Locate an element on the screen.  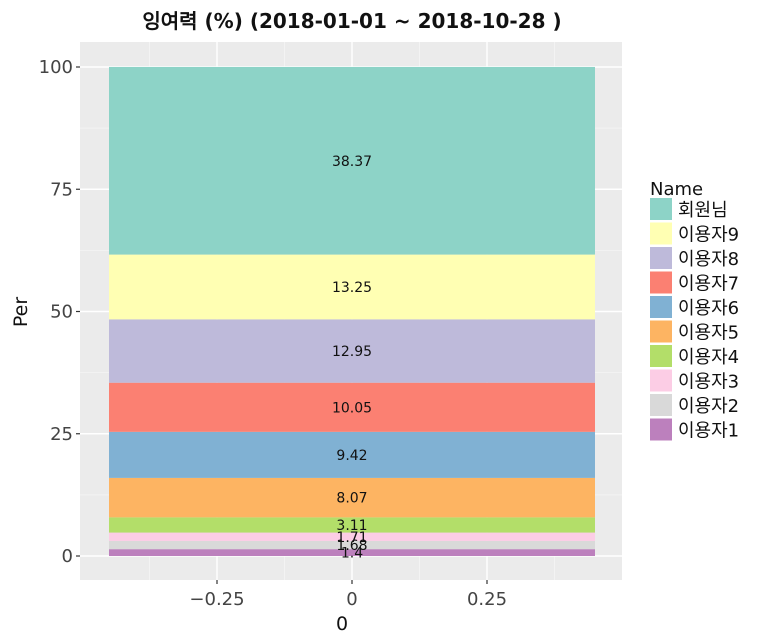
x-tick-label: 0 is located at coordinates (351, 599).